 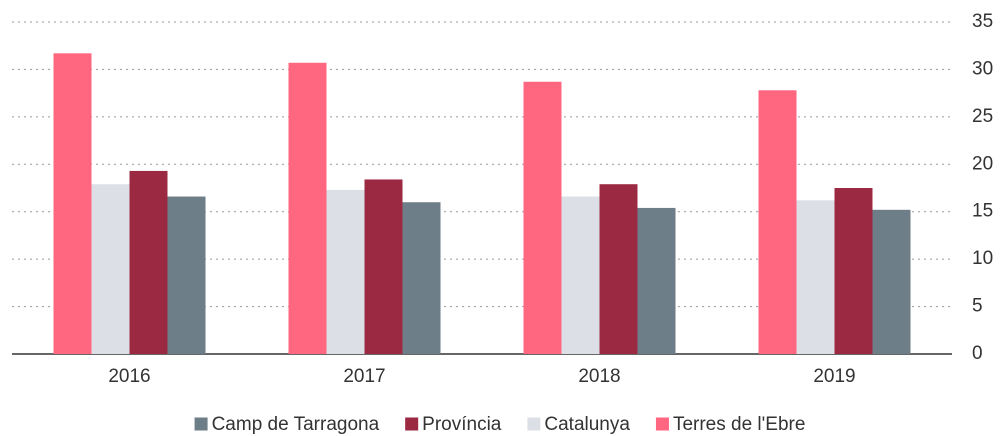 What do you see at coordinates (982, 163) in the screenshot?
I see `y-tick-label: 20` at bounding box center [982, 163].